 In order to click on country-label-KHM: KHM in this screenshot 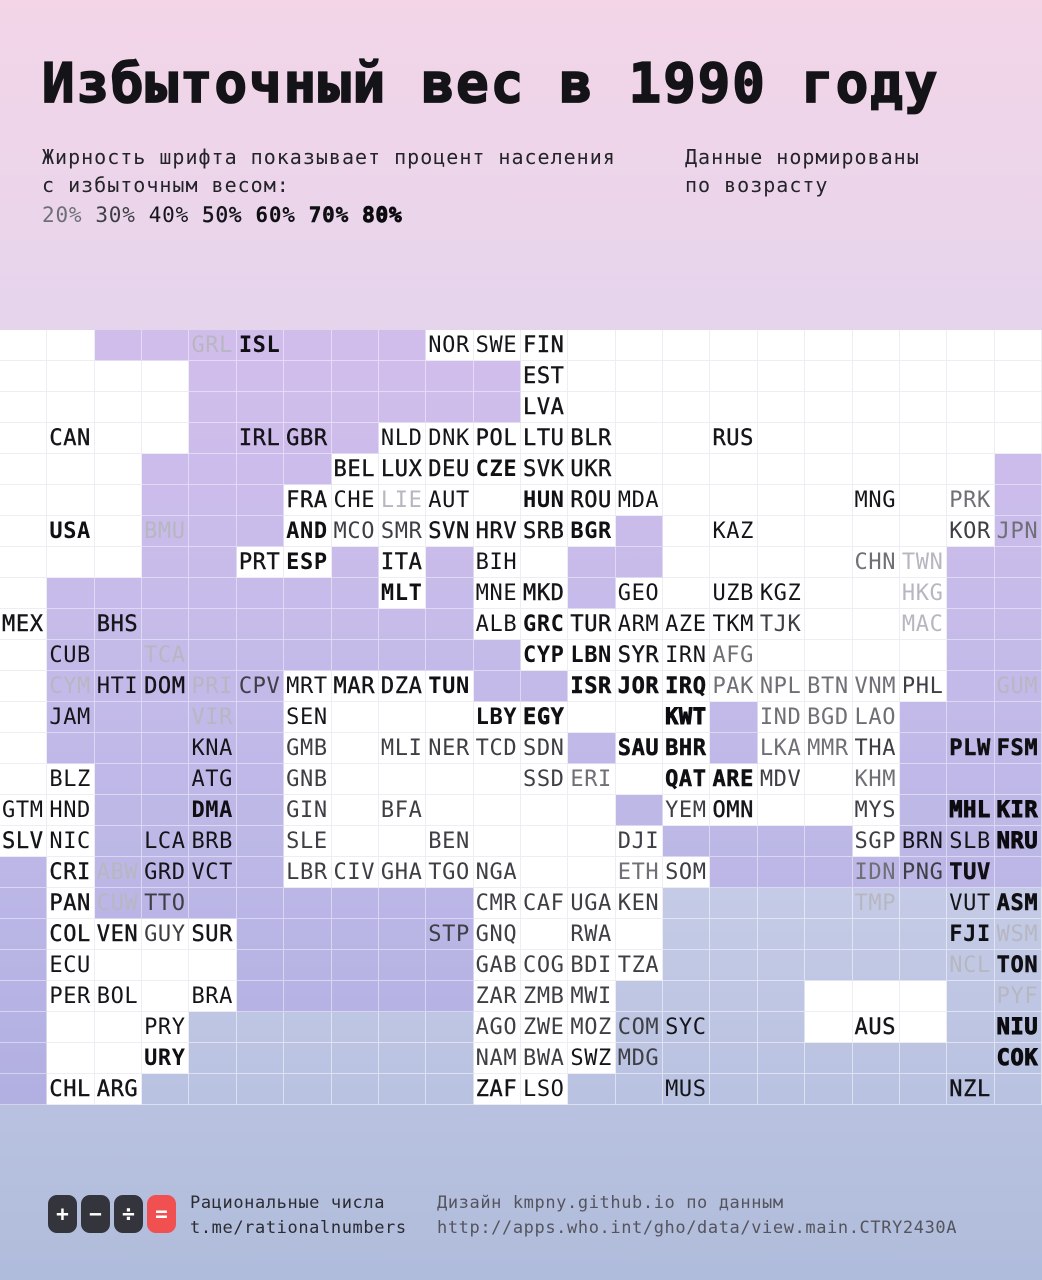, I will do `click(875, 779)`.